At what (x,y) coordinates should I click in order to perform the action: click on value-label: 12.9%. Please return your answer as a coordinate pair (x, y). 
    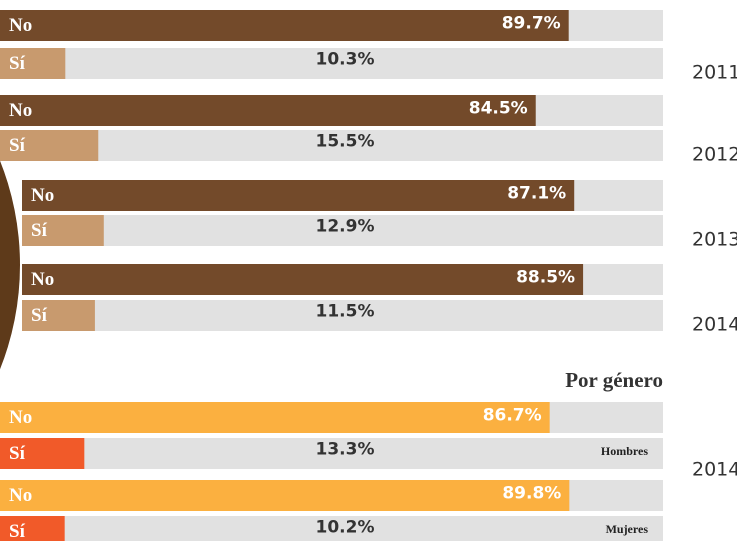
    Looking at the image, I should click on (345, 227).